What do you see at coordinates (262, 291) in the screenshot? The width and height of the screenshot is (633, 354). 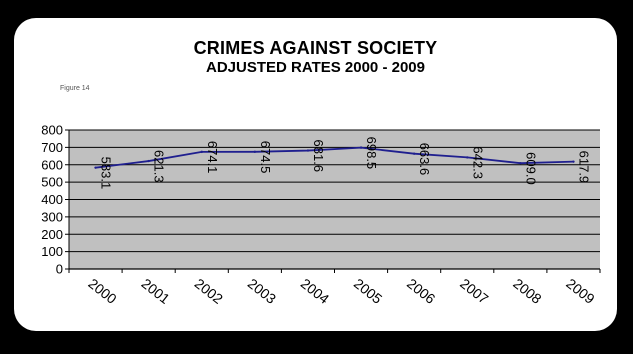 I see `x-tick-label: 2003` at bounding box center [262, 291].